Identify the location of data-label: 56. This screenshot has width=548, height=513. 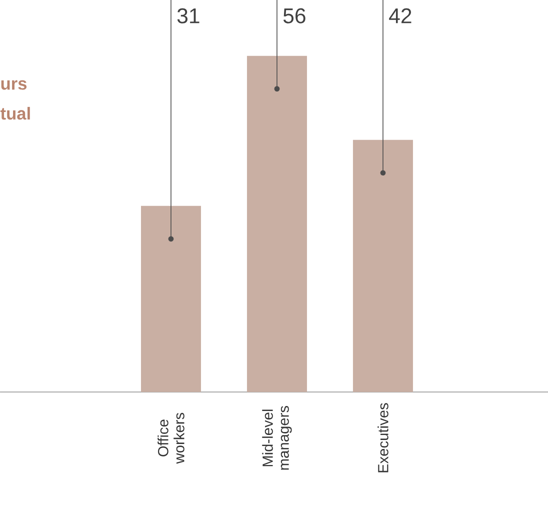
(294, 16).